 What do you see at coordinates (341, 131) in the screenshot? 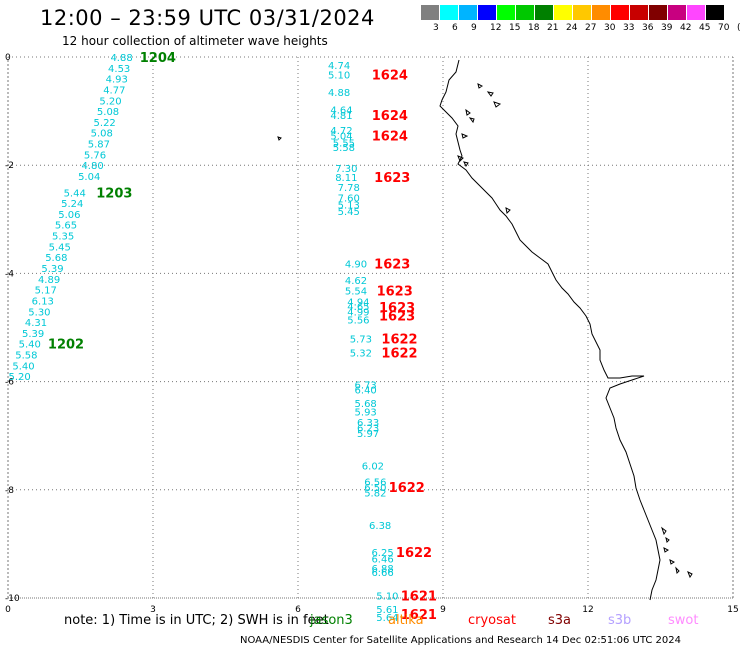
I see `wave-height-value: 4.72` at bounding box center [341, 131].